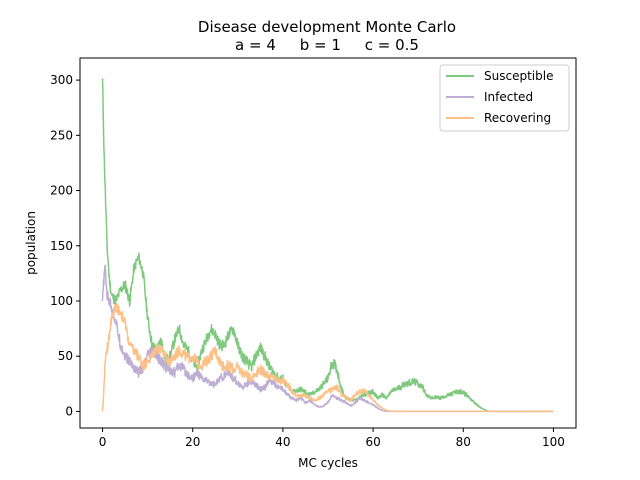 The width and height of the screenshot is (640, 480). What do you see at coordinates (518, 76) in the screenshot?
I see `legend-label-susceptible: Susceptible` at bounding box center [518, 76].